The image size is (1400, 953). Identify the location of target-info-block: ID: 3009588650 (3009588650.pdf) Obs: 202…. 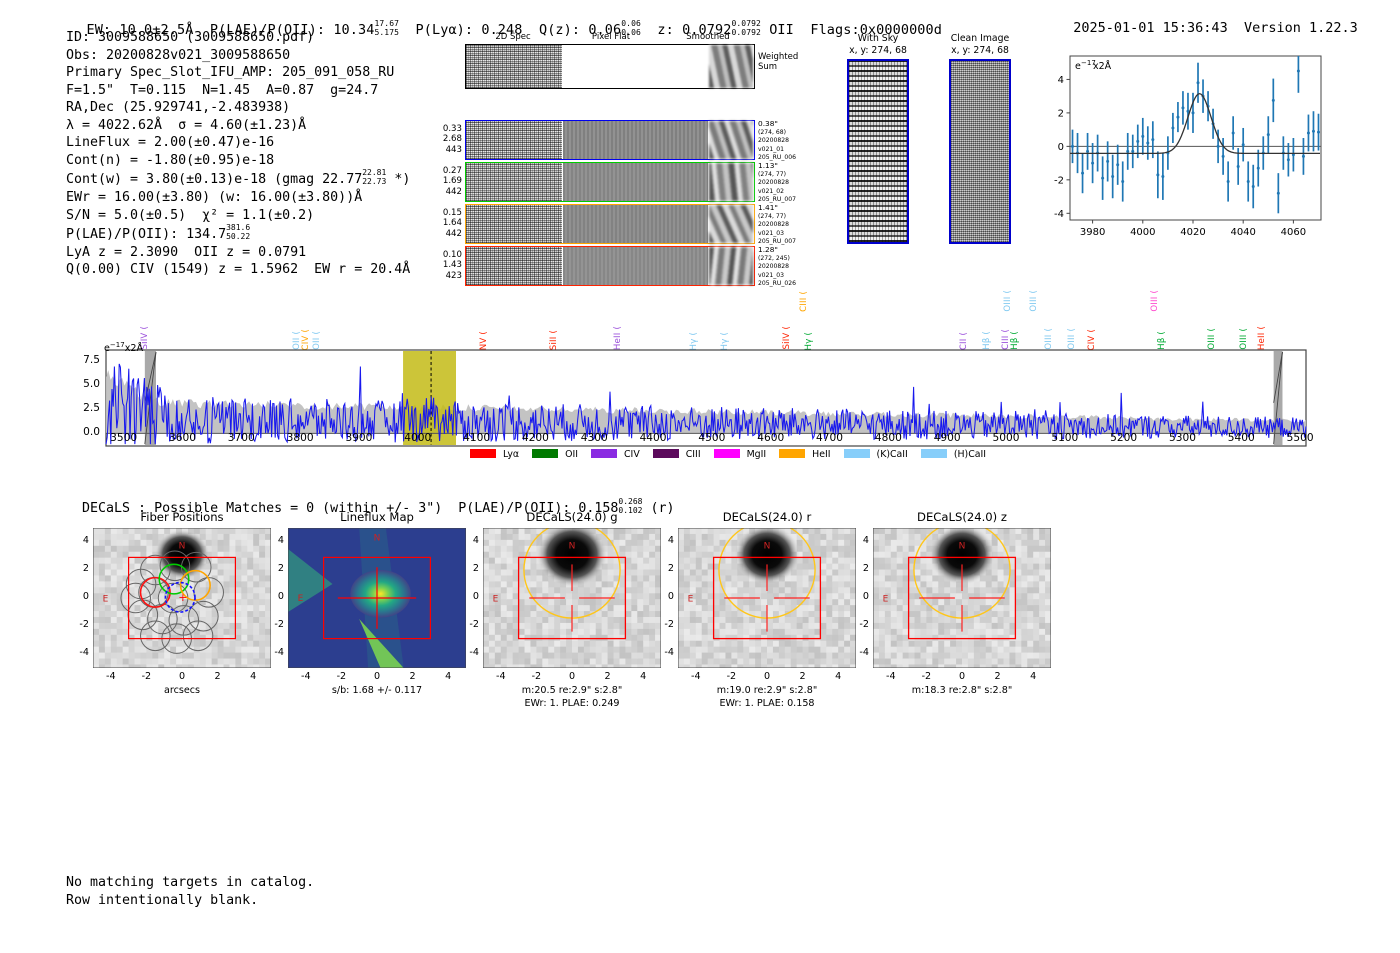
(238, 154).